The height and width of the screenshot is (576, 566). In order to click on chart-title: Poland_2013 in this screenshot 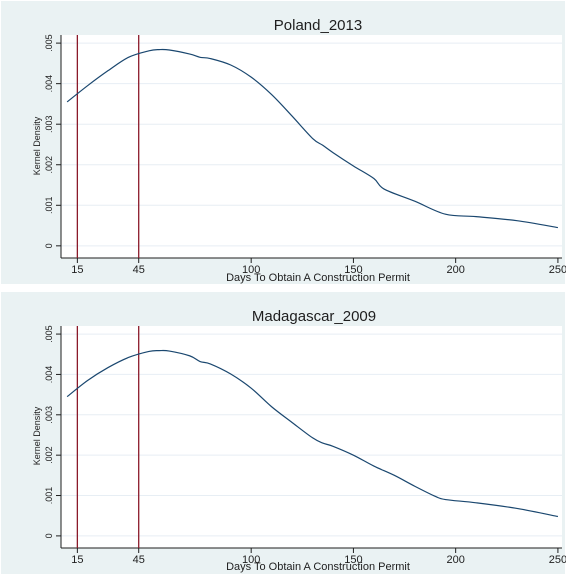, I will do `click(318, 25)`.